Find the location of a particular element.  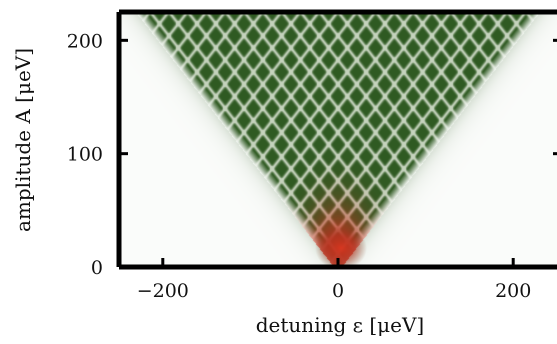

y-axis-label: amplitude A [μeV] is located at coordinates (23, 140).